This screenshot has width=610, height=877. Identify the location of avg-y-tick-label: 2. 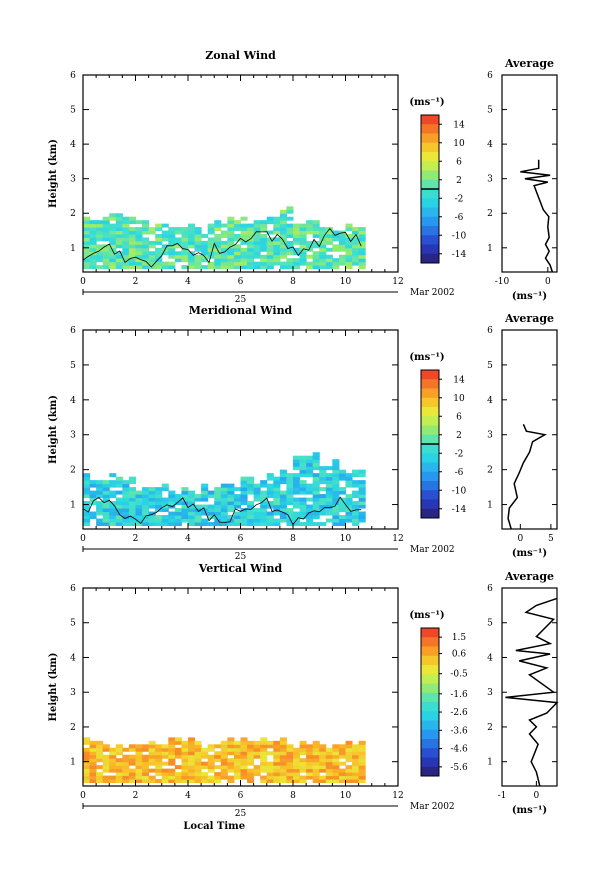
(490, 214).